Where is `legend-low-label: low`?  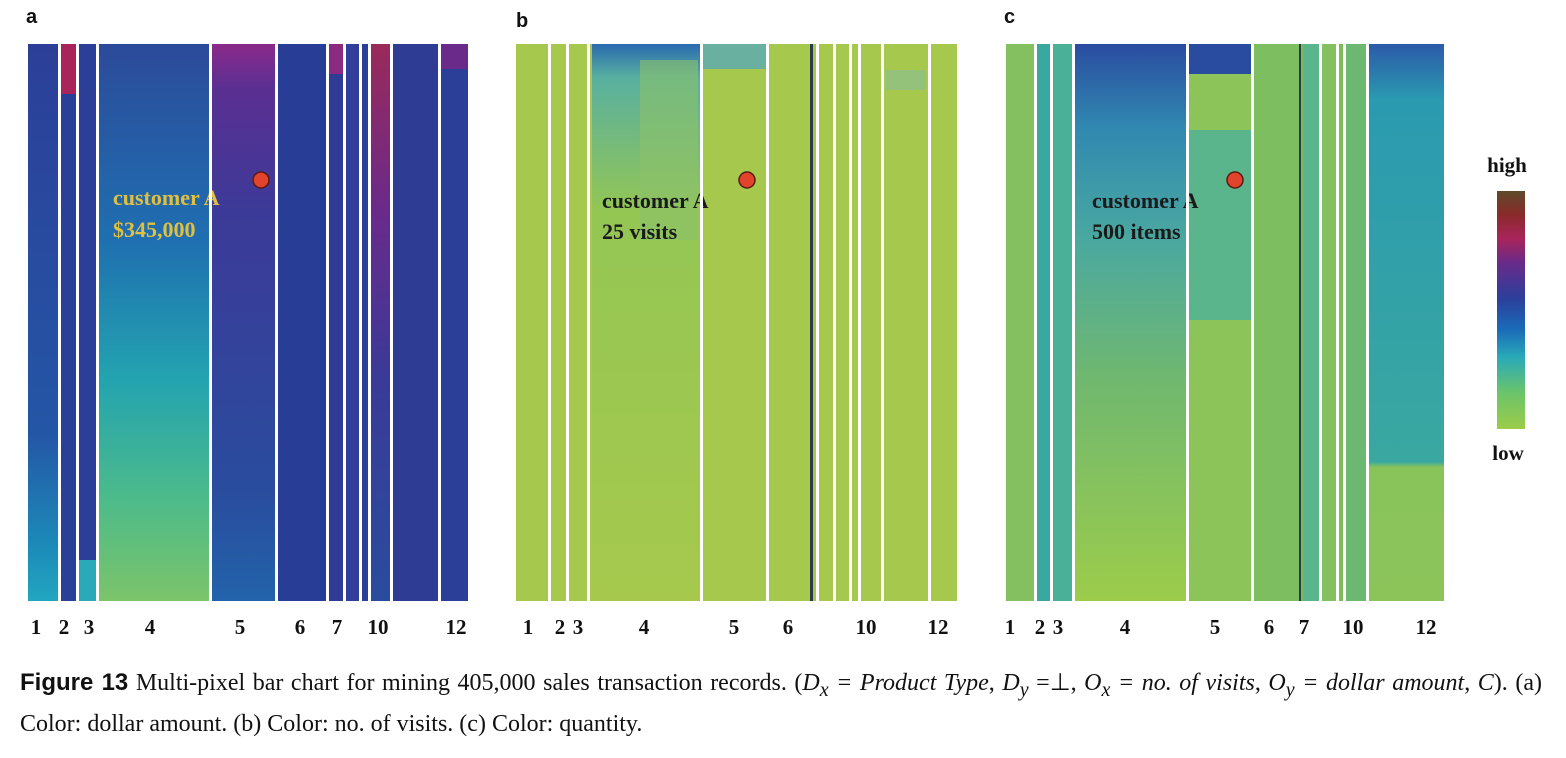
legend-low-label: low is located at coordinates (1508, 453).